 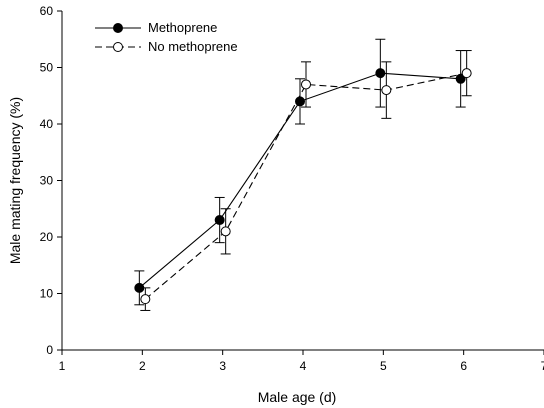 What do you see at coordinates (297, 397) in the screenshot?
I see `x-axis-title: Male age (d)` at bounding box center [297, 397].